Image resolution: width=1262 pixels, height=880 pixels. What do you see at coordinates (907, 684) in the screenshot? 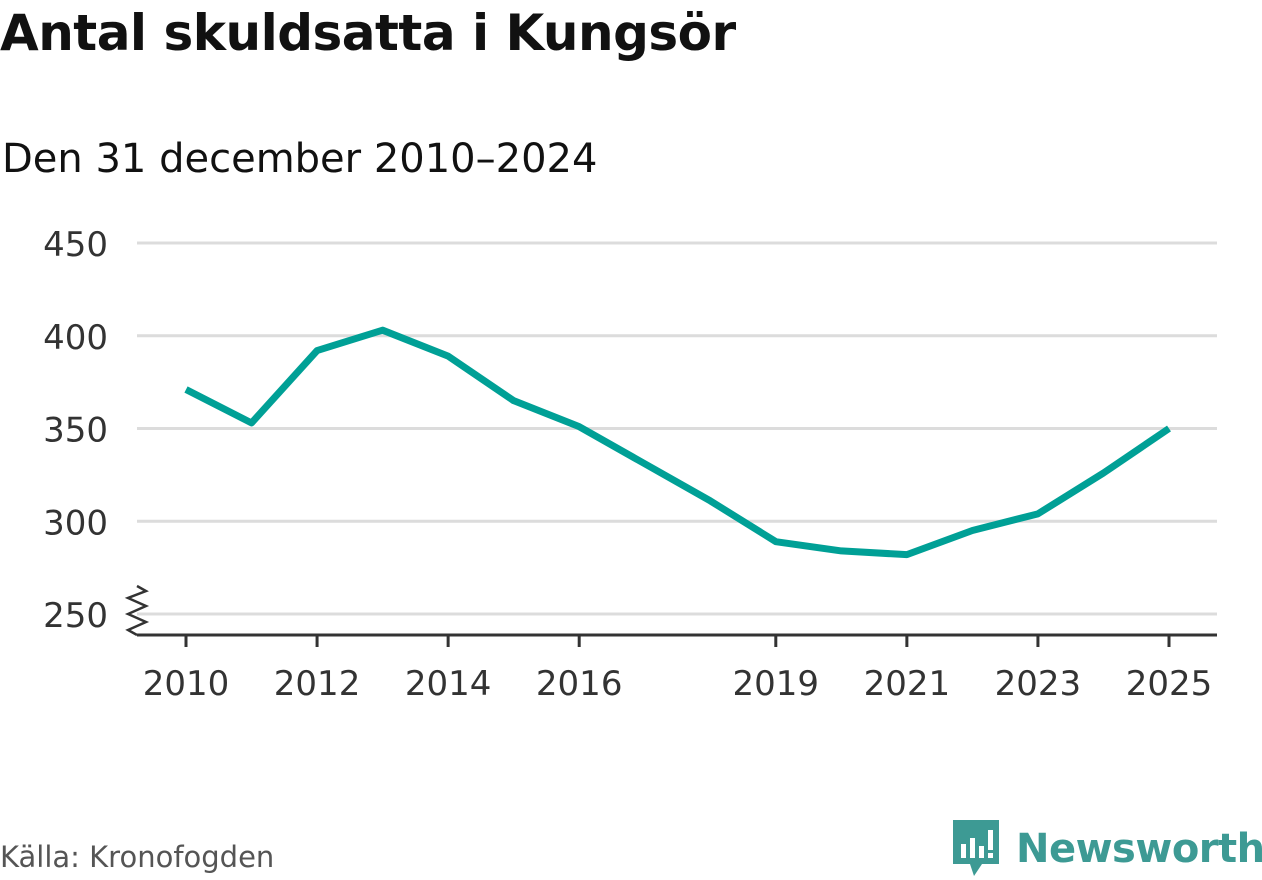
I see `x-tick-label: 2021` at bounding box center [907, 684].